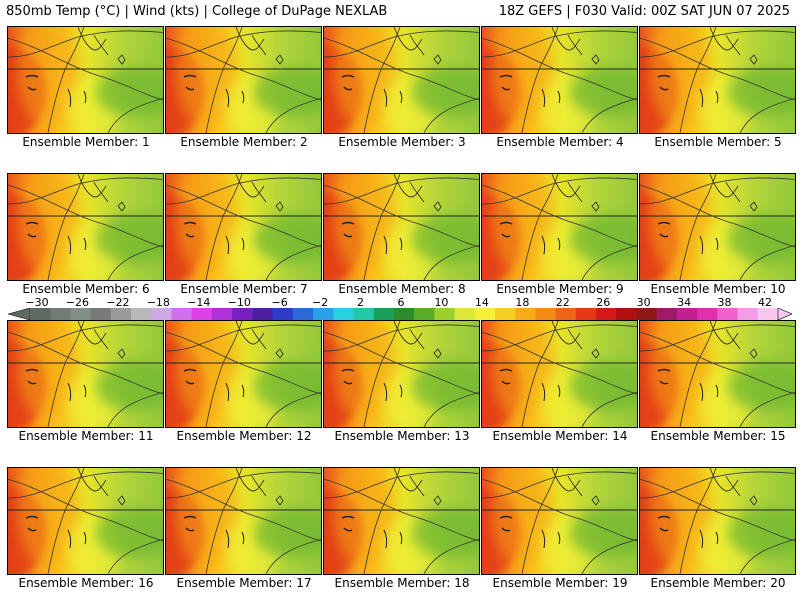 The image size is (800, 600). What do you see at coordinates (522, 302) in the screenshot?
I see `colorbar-tick-label: 18` at bounding box center [522, 302].